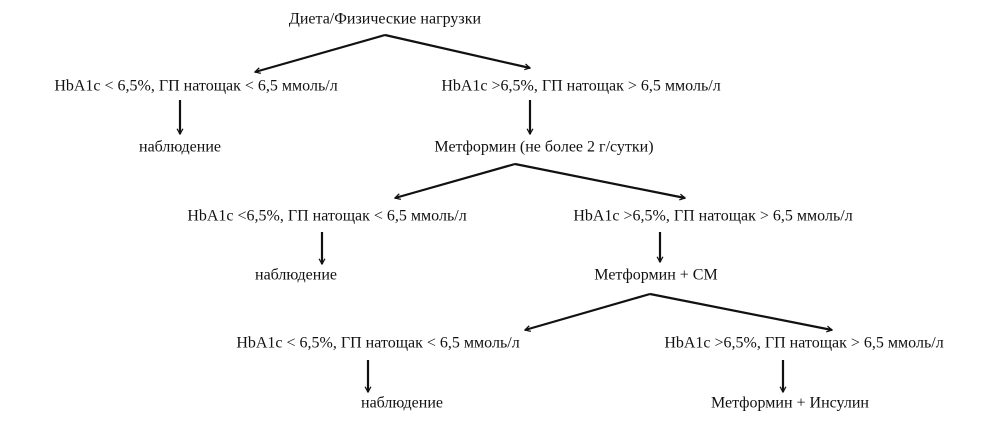  Describe the element at coordinates (655, 275) in the screenshot. I see `node-label: Метформин + СМ` at that location.